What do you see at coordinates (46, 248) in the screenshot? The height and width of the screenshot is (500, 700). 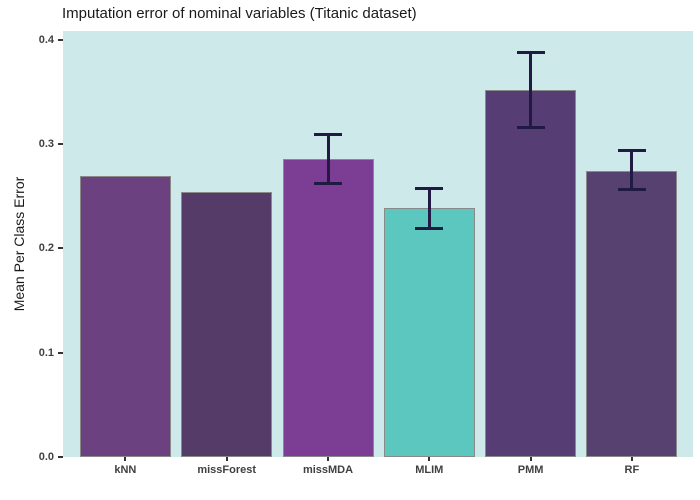 I see `y-tick-label: 0.2` at bounding box center [46, 248].